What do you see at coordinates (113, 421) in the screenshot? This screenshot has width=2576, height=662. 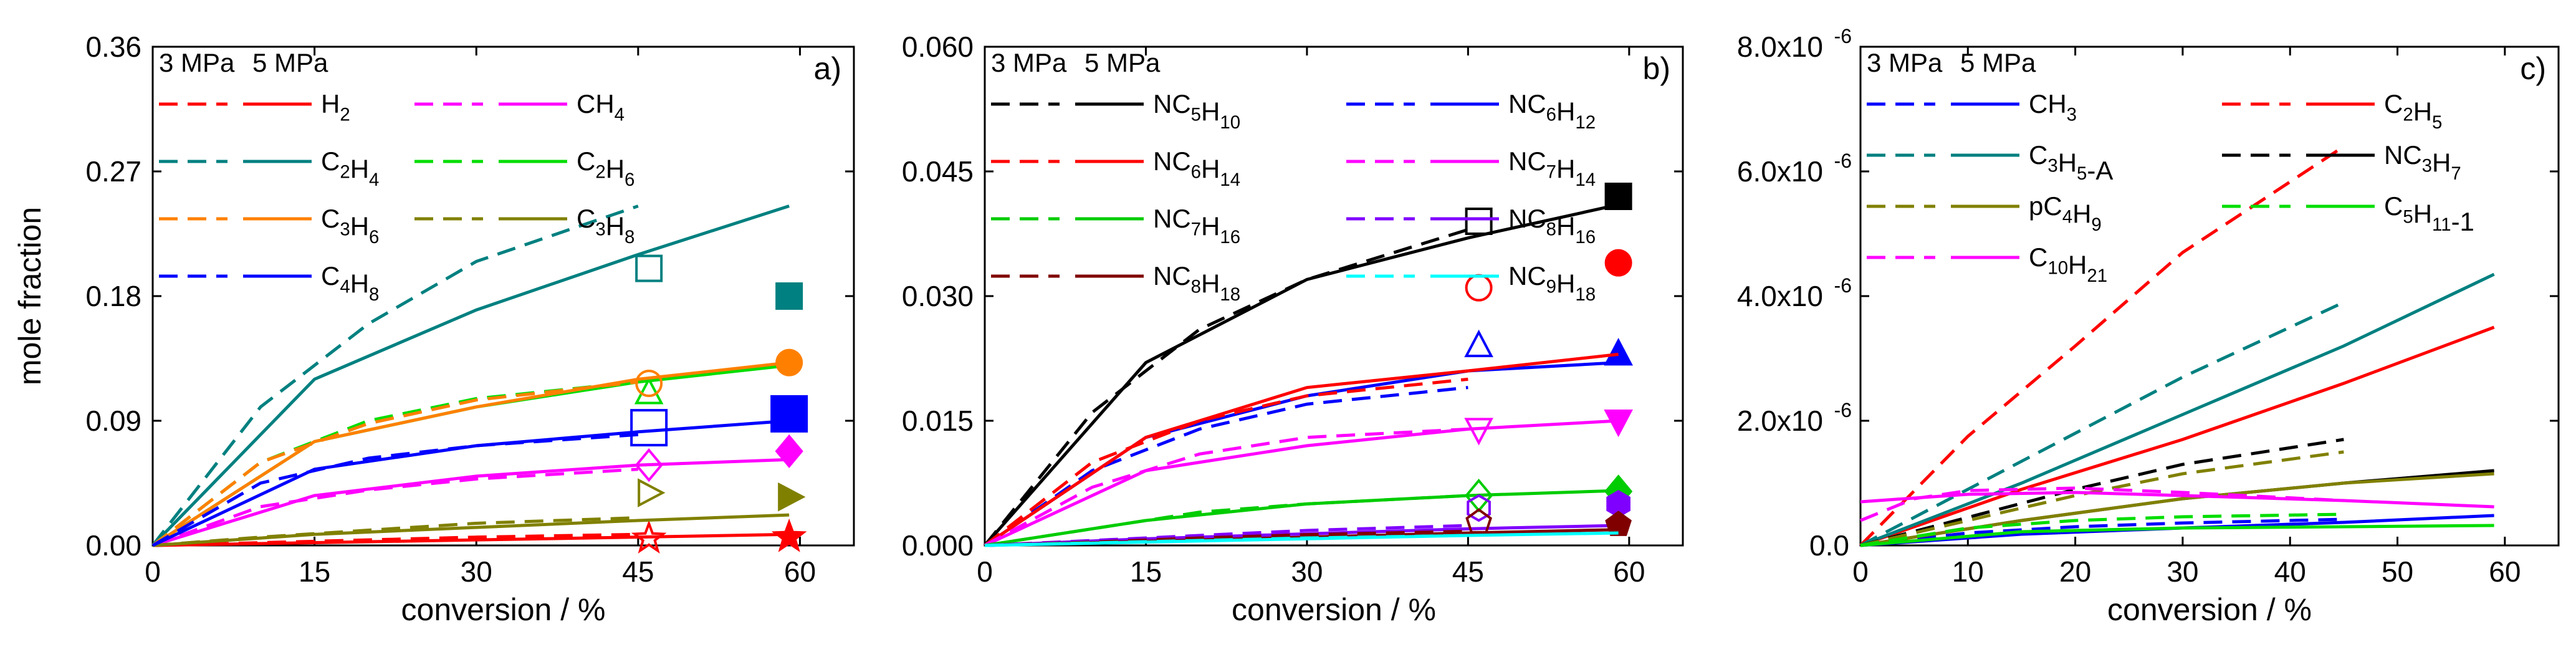 I see `y-tick-label: 0.09` at bounding box center [113, 421].